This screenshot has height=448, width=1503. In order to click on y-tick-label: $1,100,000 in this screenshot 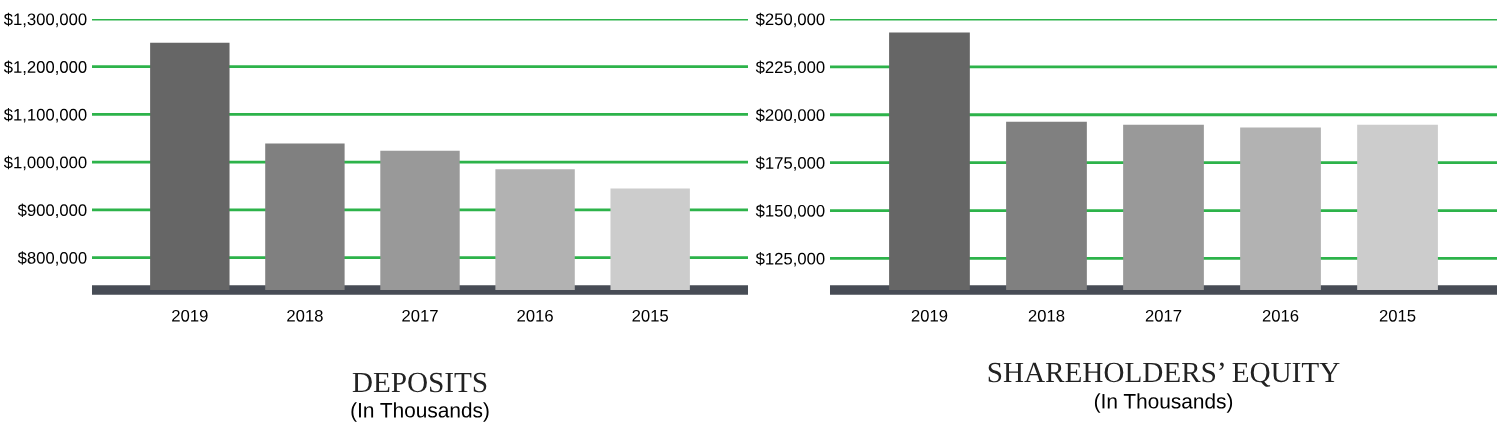, I will do `click(45, 115)`.